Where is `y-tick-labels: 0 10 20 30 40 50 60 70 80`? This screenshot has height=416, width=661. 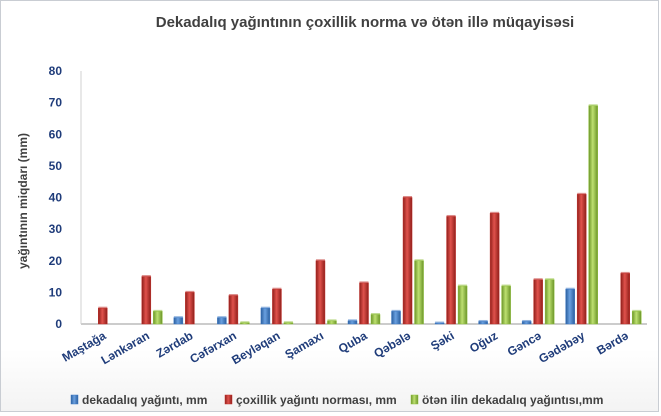 y-tick-labels: 0 10 20 30 40 50 60 70 80 is located at coordinates (56, 197).